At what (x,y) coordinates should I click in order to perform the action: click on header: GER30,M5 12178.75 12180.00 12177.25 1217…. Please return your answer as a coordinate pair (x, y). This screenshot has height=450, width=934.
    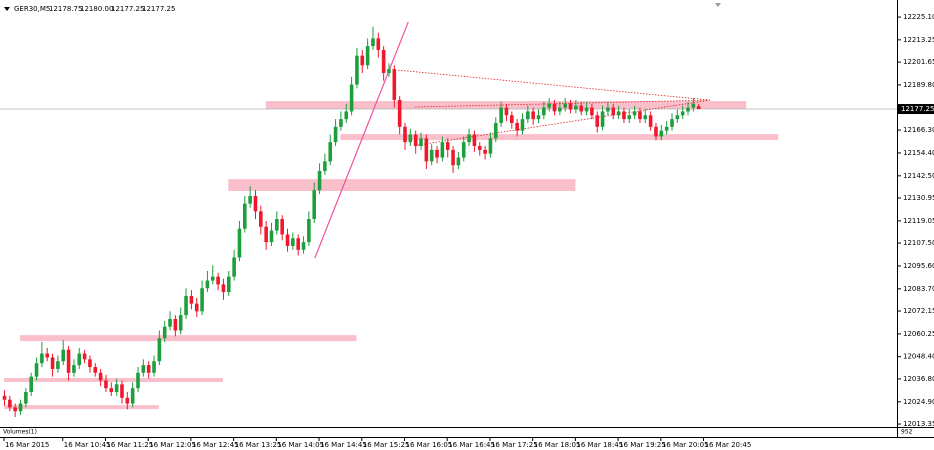
    Looking at the image, I should click on (94, 9).